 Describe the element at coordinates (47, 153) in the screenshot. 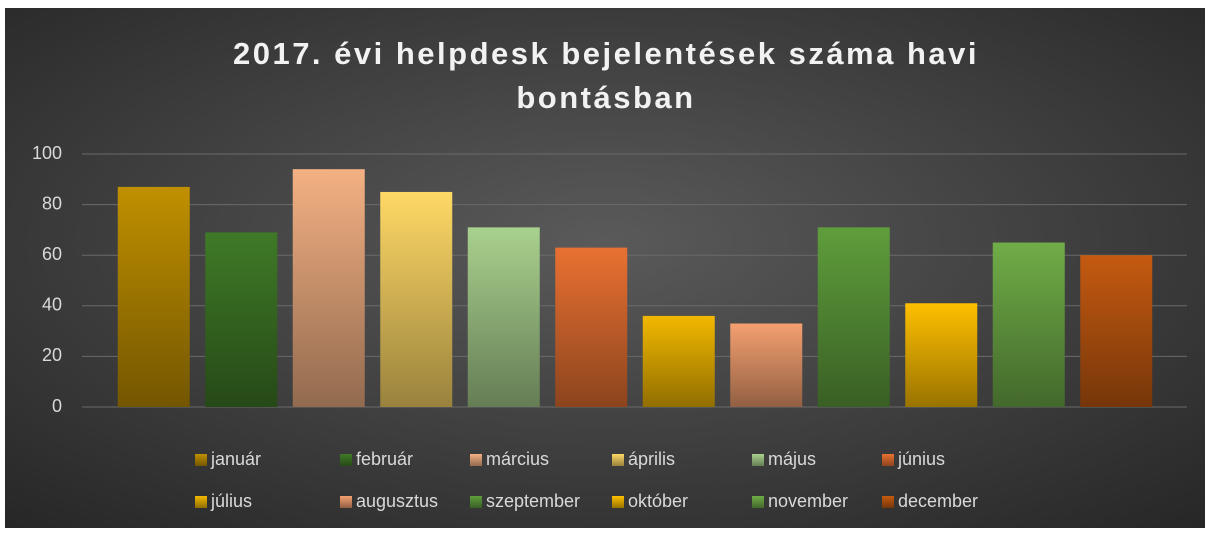

I see `y-tick-label: 100` at that location.